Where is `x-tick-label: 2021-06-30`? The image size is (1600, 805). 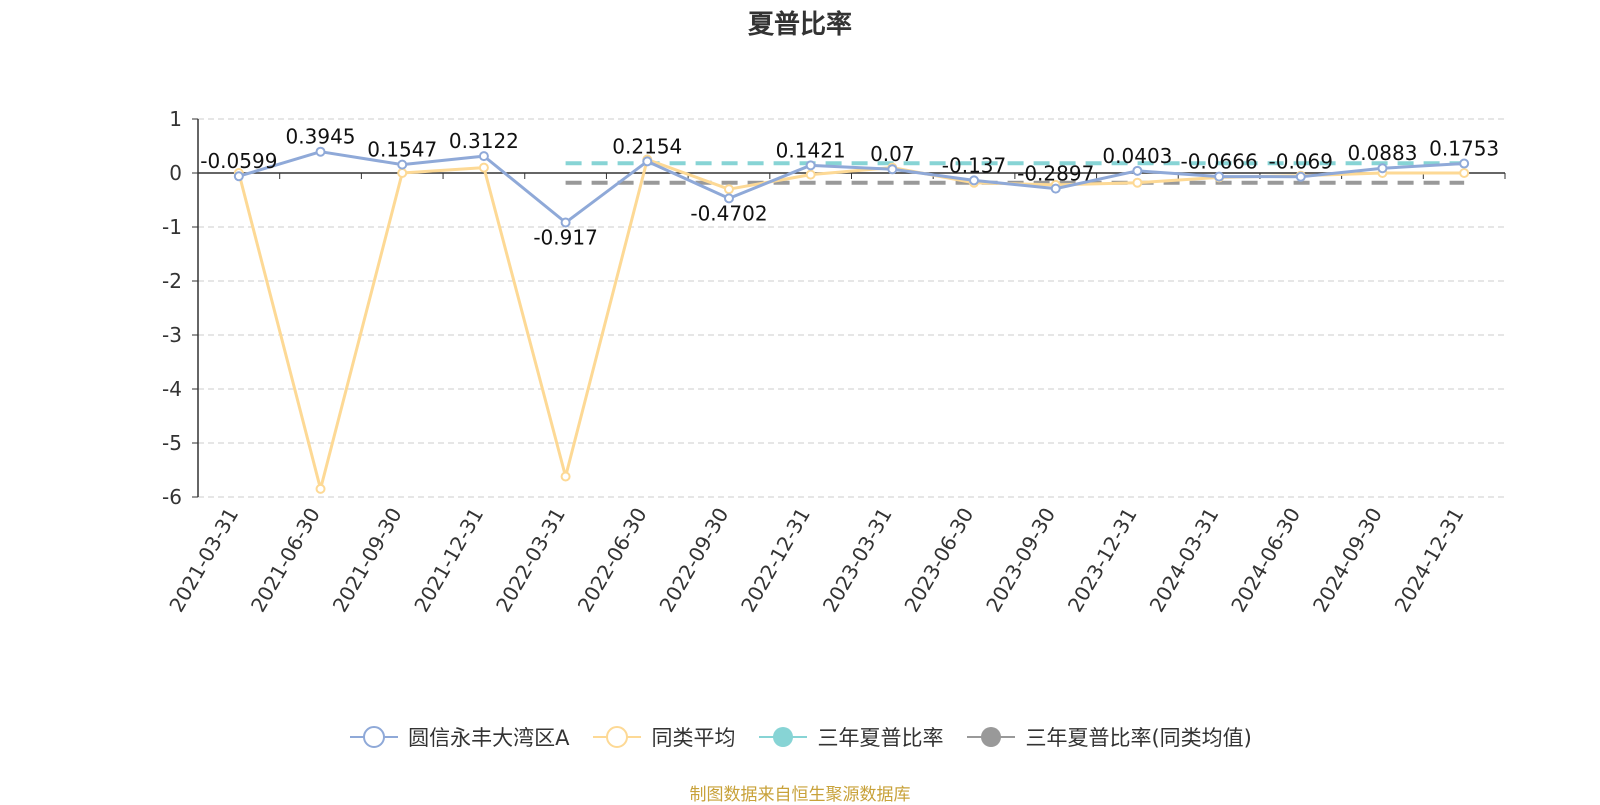
x-tick-label: 2021-06-30 is located at coordinates (285, 560).